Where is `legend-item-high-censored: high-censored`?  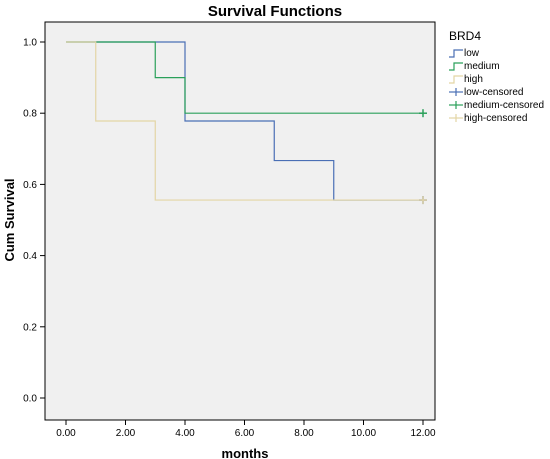
legend-item-high-censored: high-censored is located at coordinates (488, 118).